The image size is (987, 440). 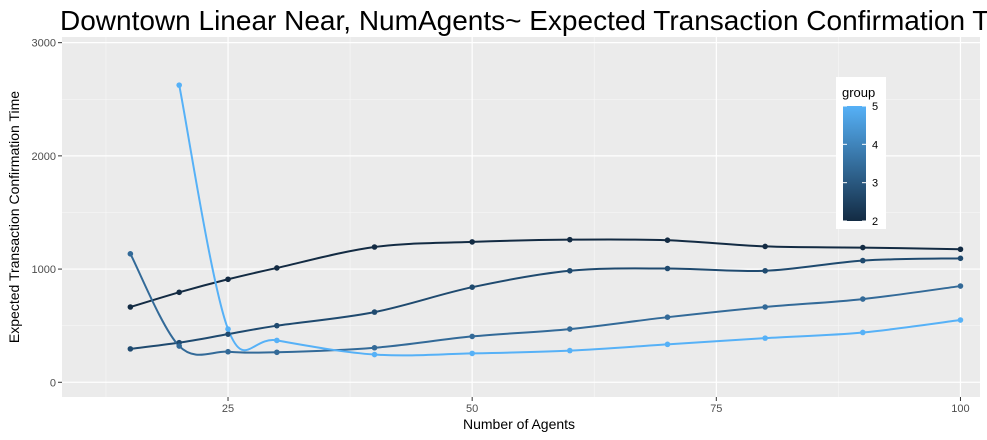 What do you see at coordinates (14, 217) in the screenshot?
I see `y-axis-label: Expected Transaction Confirmation Time` at bounding box center [14, 217].